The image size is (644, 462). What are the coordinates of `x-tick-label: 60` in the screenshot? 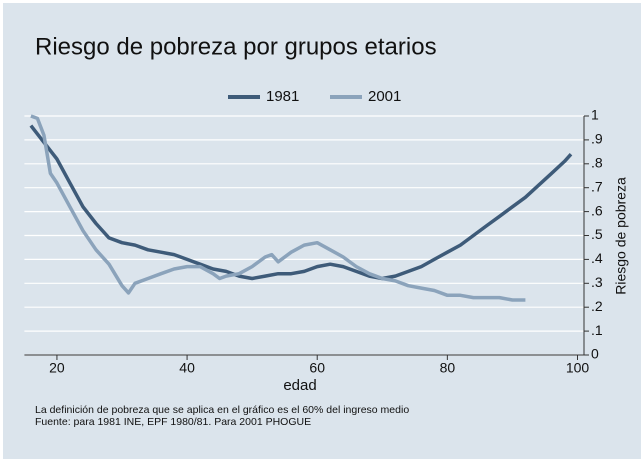 It's located at (317, 368).